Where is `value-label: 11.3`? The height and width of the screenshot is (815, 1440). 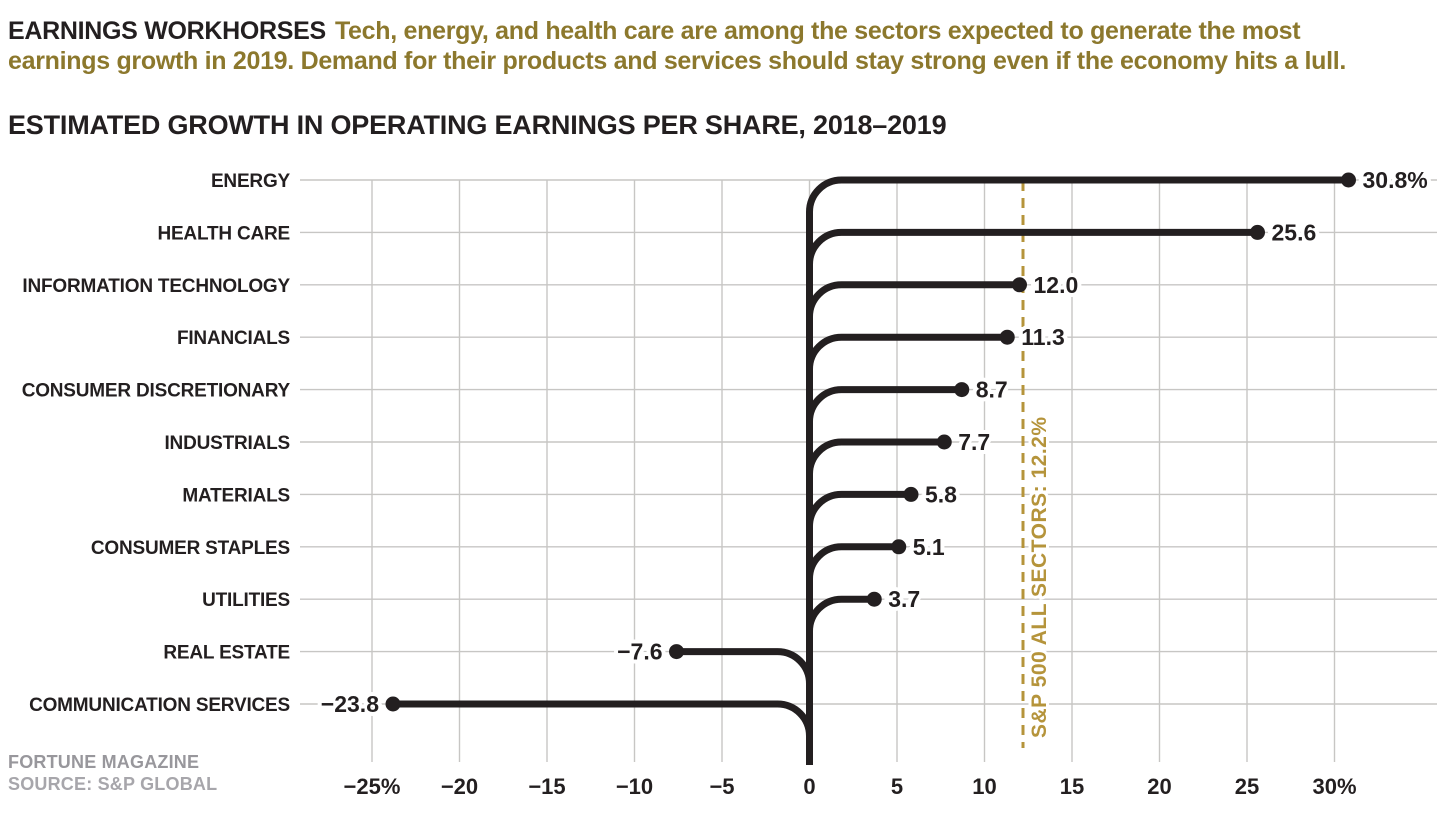 value-label: 11.3 is located at coordinates (1043, 337).